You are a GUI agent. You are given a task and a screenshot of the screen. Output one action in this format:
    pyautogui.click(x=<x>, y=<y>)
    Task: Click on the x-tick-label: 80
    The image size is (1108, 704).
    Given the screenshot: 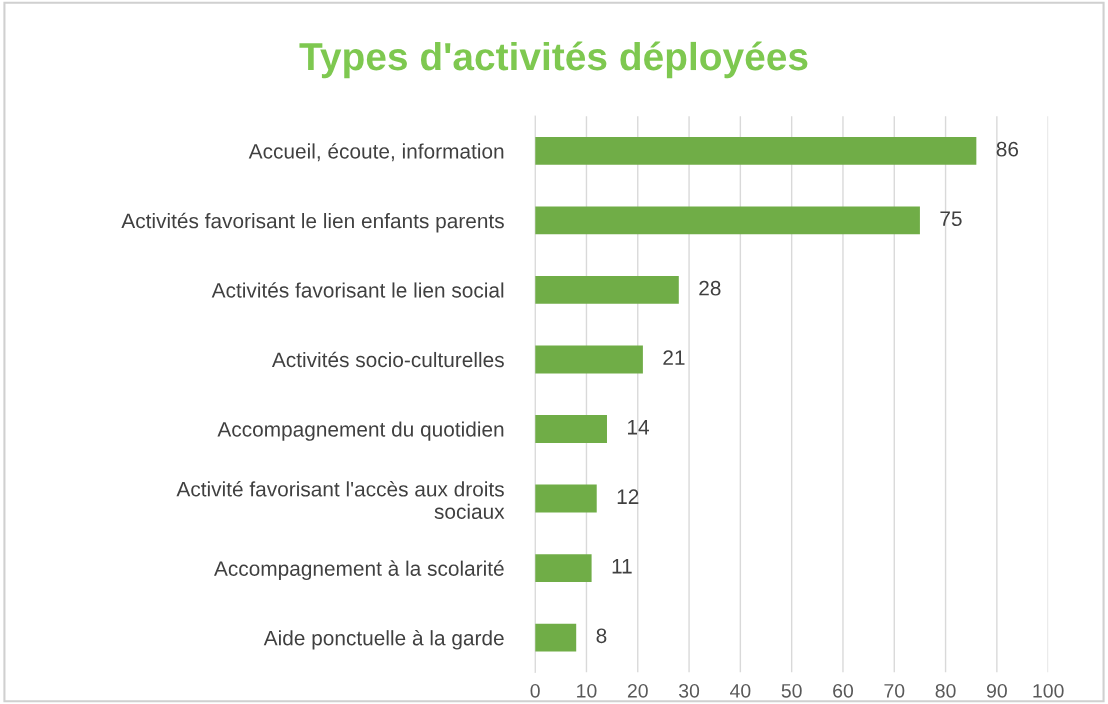 What is the action you would take?
    pyautogui.click(x=945, y=690)
    